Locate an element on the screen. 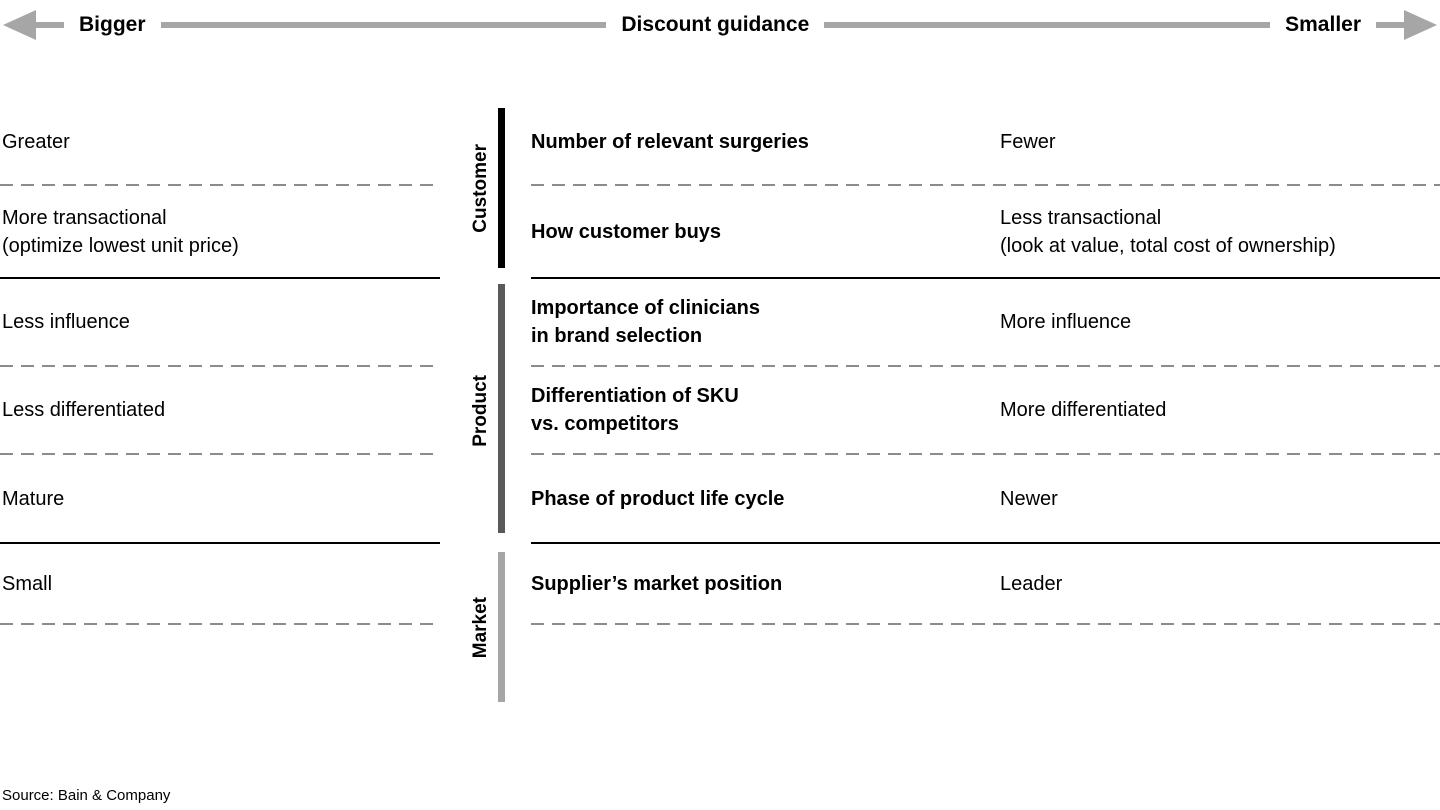 This screenshot has height=810, width=1440. factor-label: Differentiation of SKU vs. competitors is located at coordinates (635, 410).